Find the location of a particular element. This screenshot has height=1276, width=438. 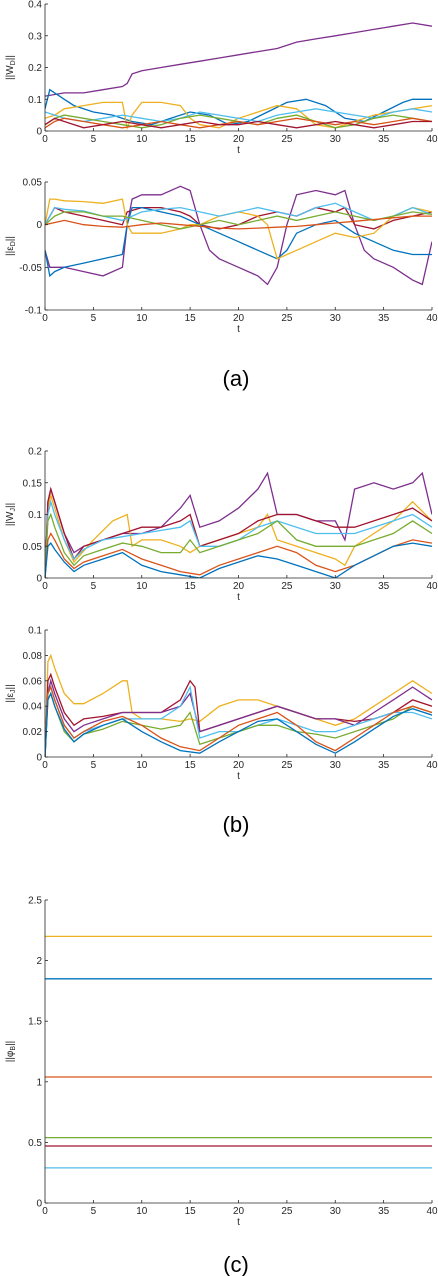

chart1-xtick-label-6: 30 is located at coordinates (336, 139).